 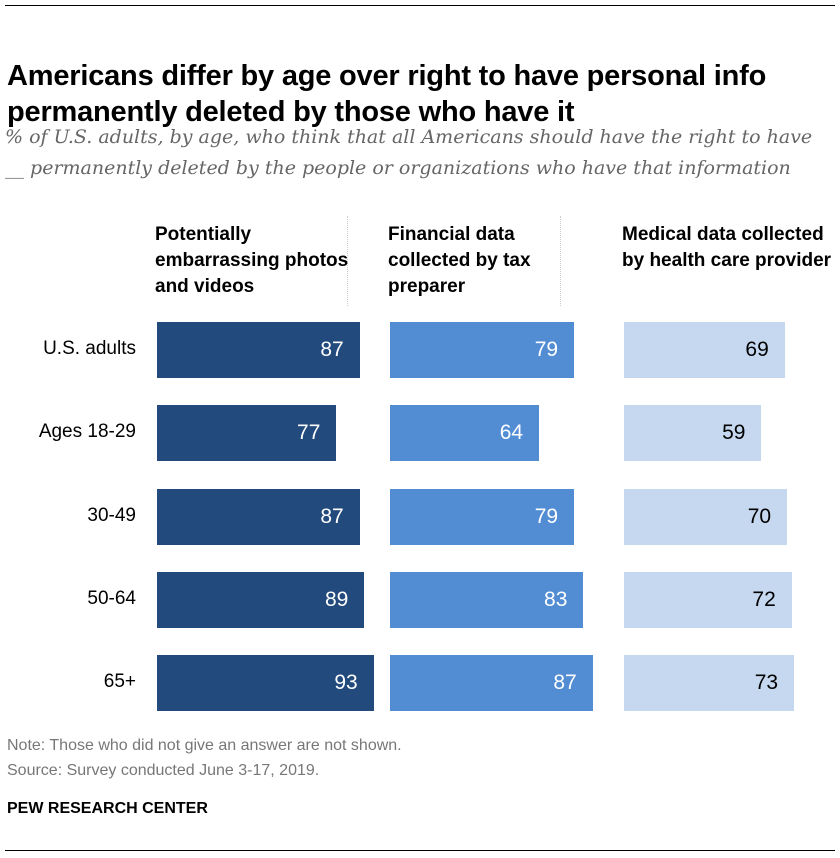 I want to click on data-label: 83, so click(x=556, y=599).